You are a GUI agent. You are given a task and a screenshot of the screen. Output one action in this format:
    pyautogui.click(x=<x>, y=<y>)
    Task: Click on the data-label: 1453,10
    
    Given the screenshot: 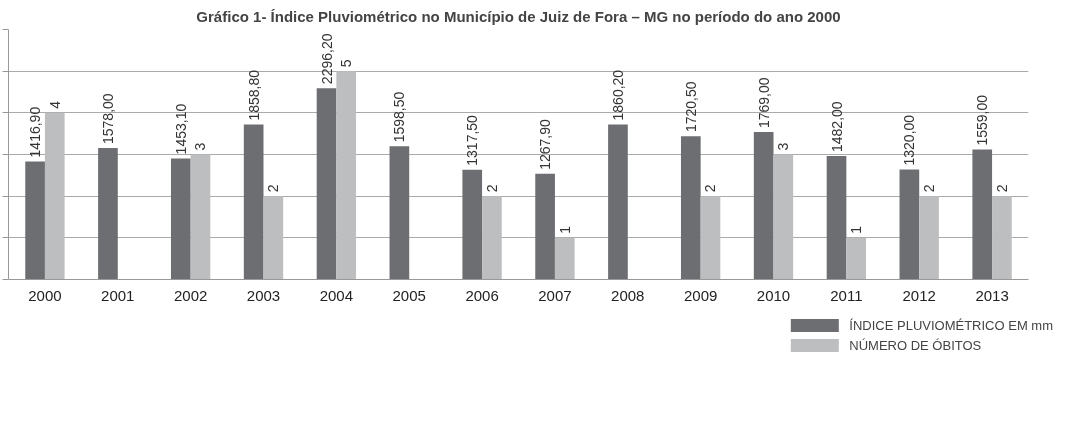 What is the action you would take?
    pyautogui.click(x=180, y=129)
    